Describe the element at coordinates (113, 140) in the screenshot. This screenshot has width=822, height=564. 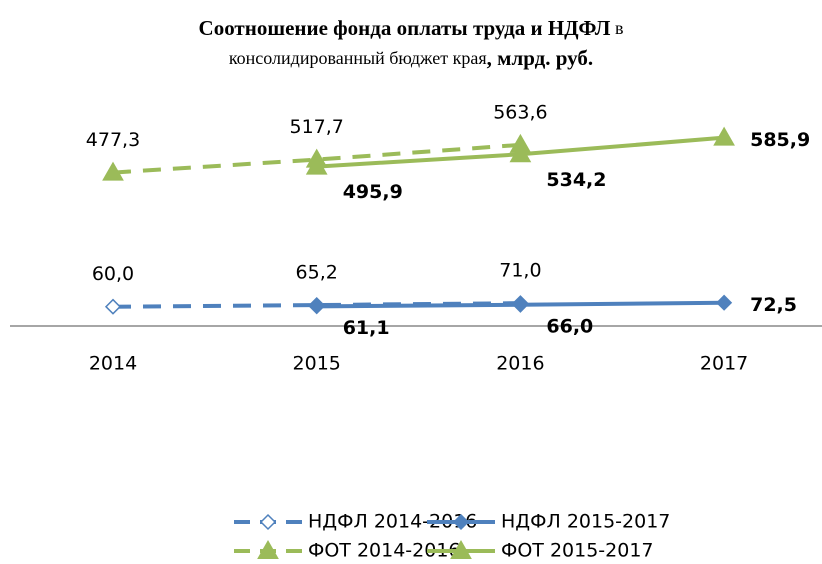
I see `data-label: 477,3` at that location.